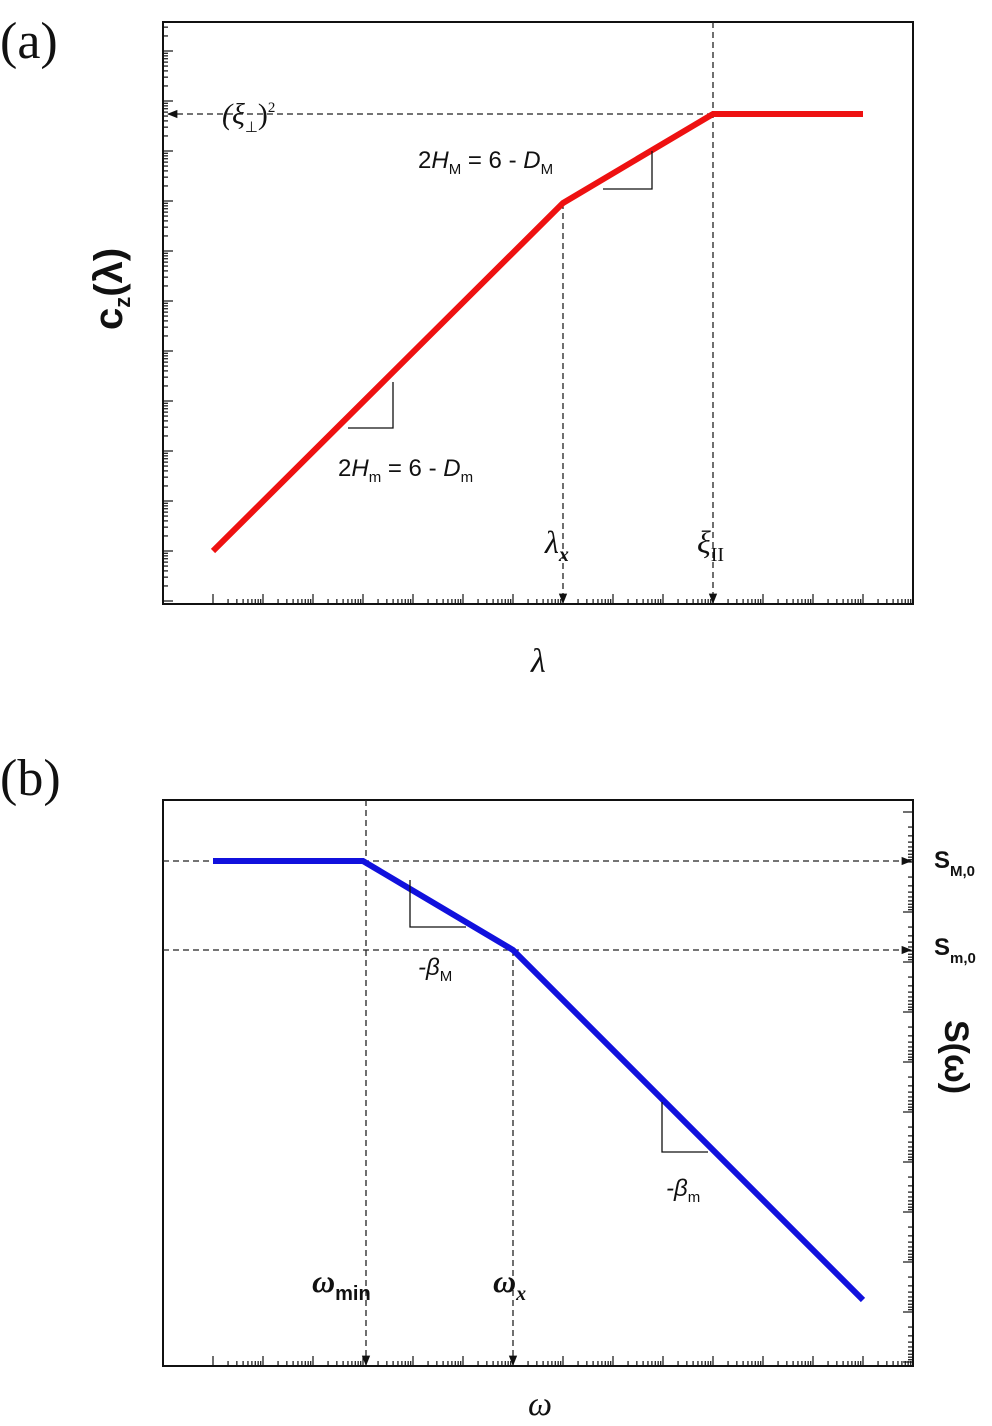  What do you see at coordinates (248, 117) in the screenshot?
I see `annotation: (ξ⊥)2` at bounding box center [248, 117].